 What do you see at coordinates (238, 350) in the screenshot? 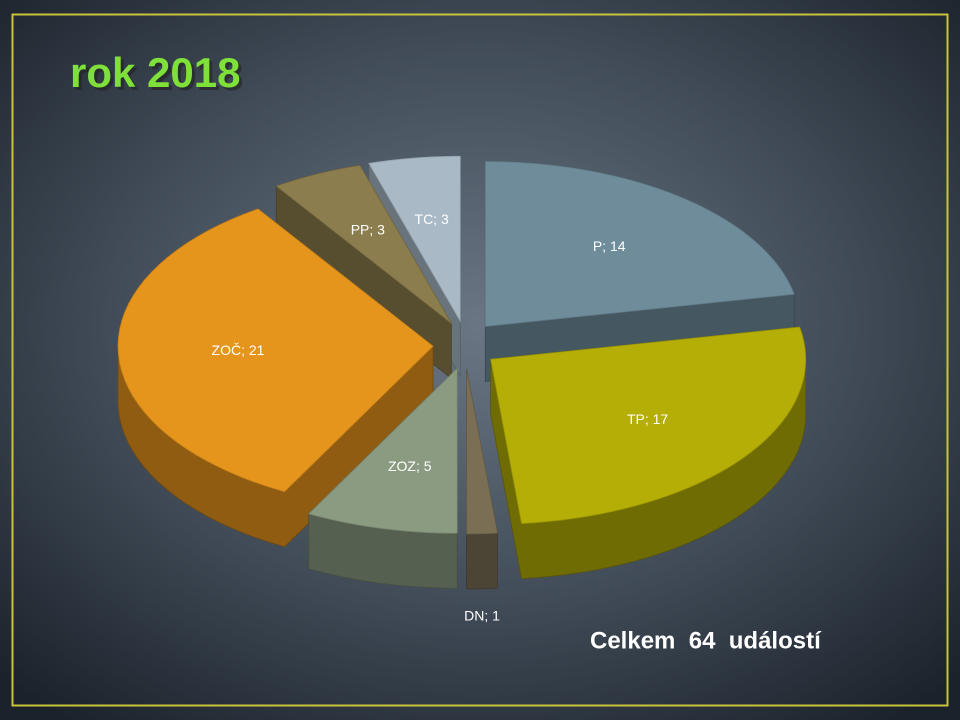
I see `data-label: ZOČ; 21` at bounding box center [238, 350].